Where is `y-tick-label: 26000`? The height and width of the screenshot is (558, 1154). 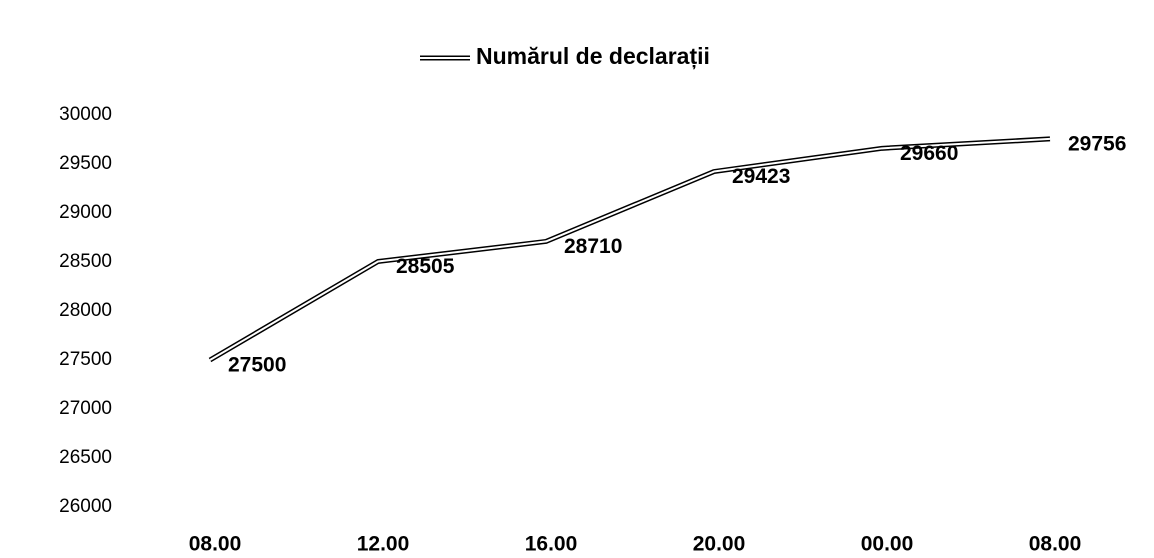
y-tick-label: 26000 is located at coordinates (85, 506).